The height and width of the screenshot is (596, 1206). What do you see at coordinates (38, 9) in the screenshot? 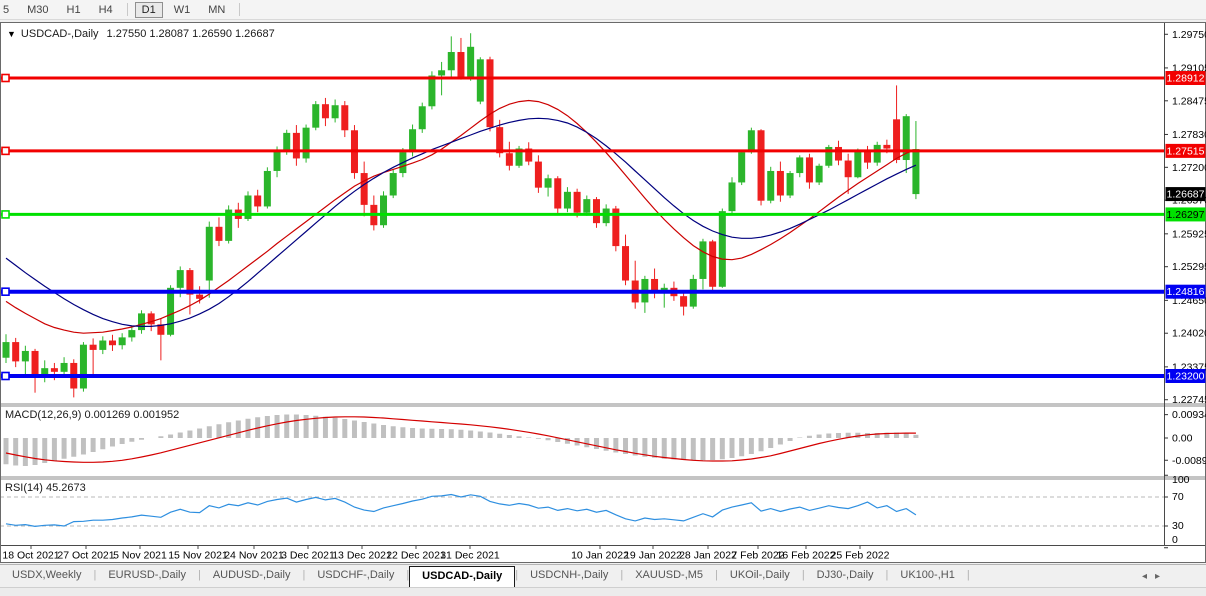
I see `timeframe-button-M30: M30` at bounding box center [38, 9].